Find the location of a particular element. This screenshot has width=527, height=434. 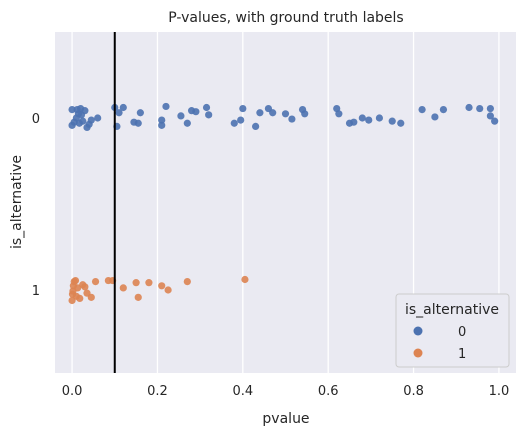

y-tick-label: 0 is located at coordinates (36, 119).